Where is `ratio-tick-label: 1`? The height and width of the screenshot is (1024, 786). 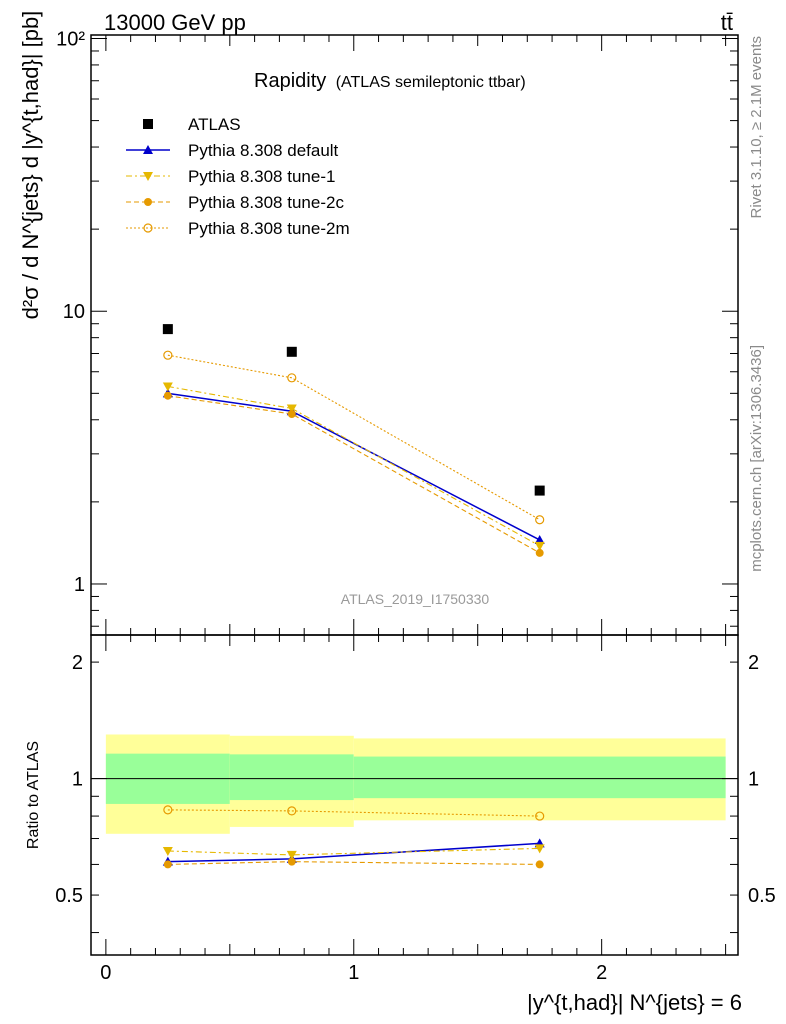 ratio-tick-label: 1 is located at coordinates (77, 780).